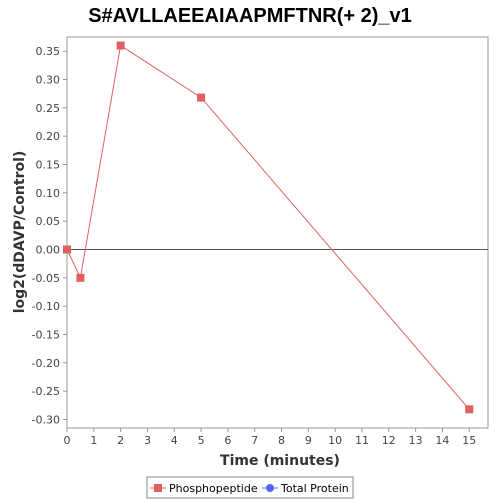 The height and width of the screenshot is (500, 500). I want to click on x-tick-label: 6, so click(227, 440).